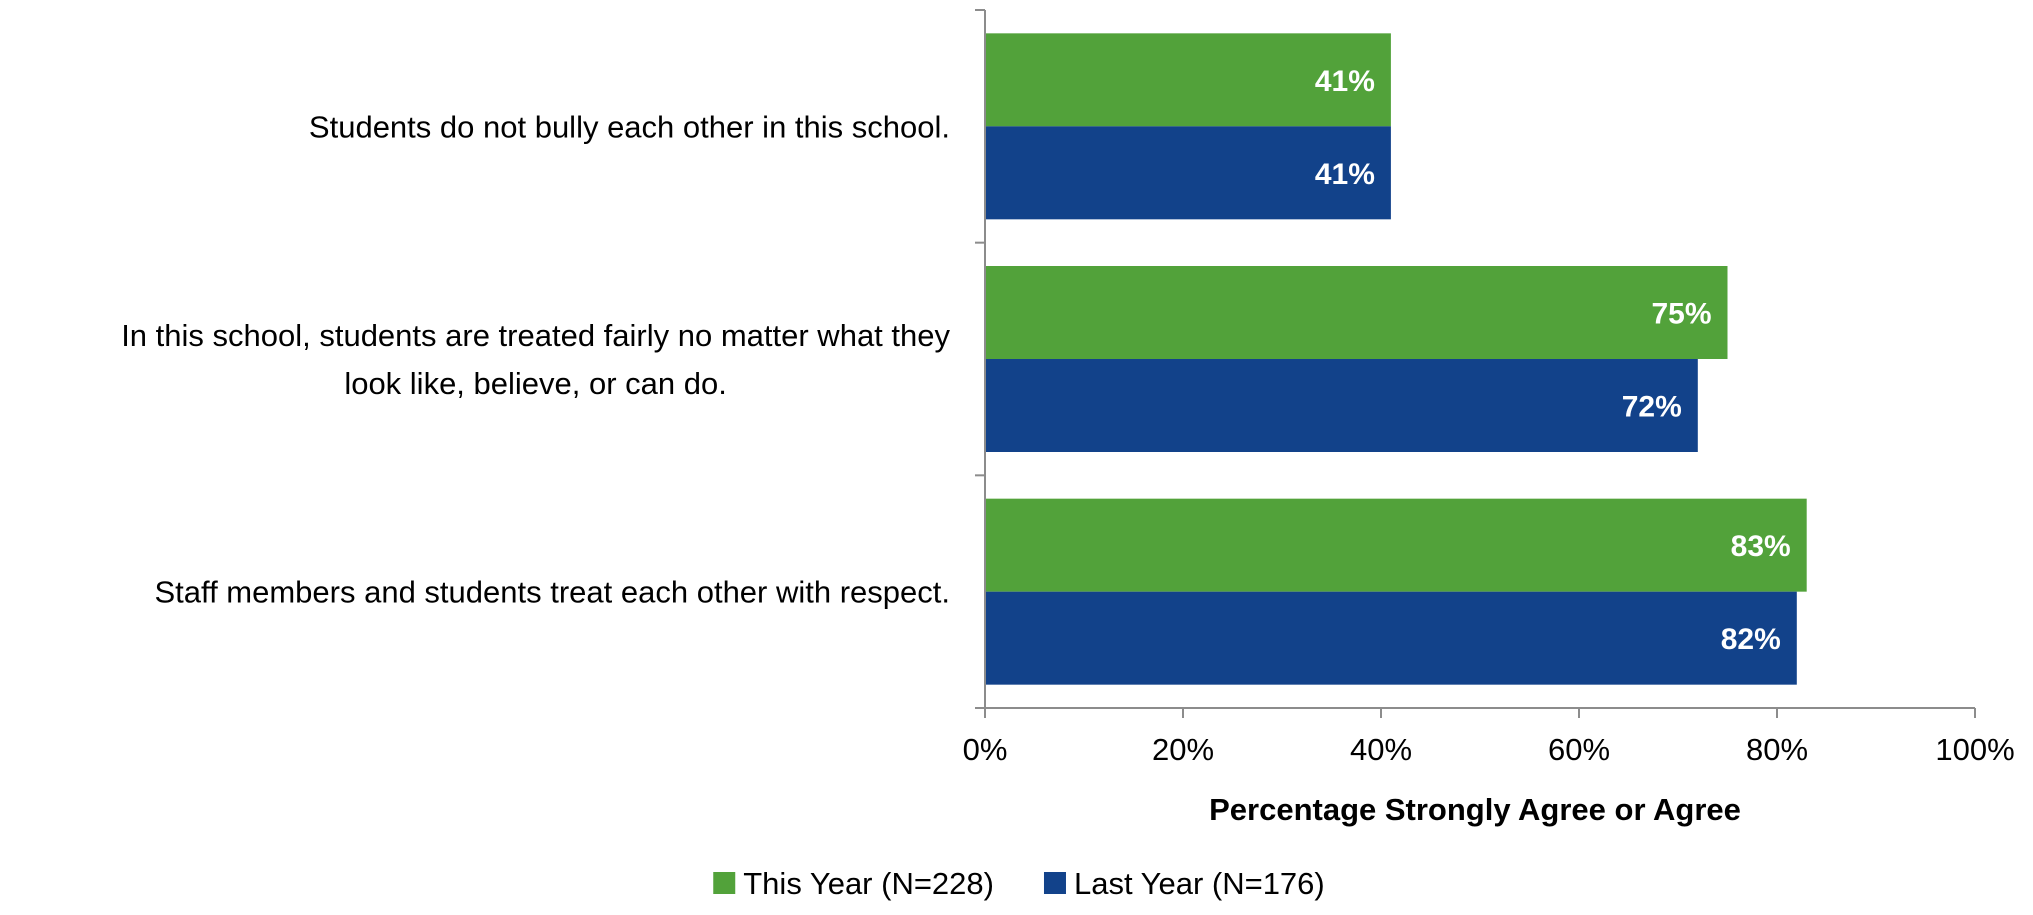  What do you see at coordinates (1777, 749) in the screenshot?
I see `x-tick-label: 80%` at bounding box center [1777, 749].